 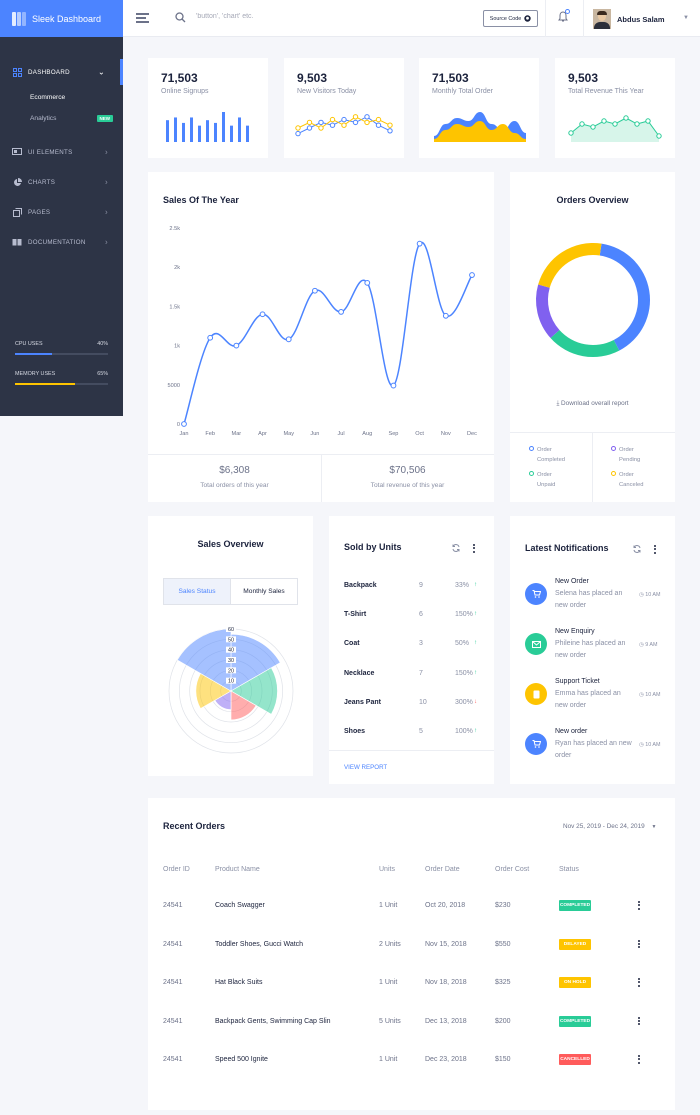 I want to click on tab-monthly-sales: Monthly Sales, so click(x=264, y=591).